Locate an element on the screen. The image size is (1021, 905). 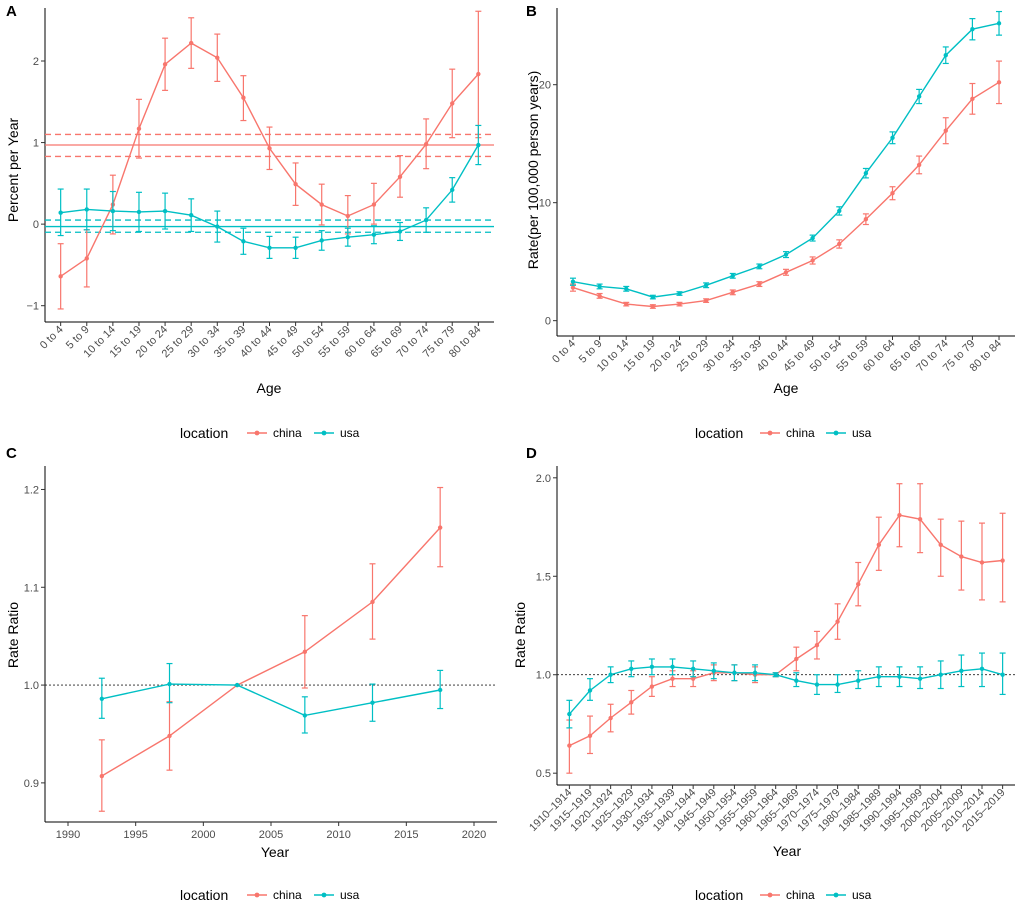
legend-top-right: location china usa is located at coordinates (783, 433).